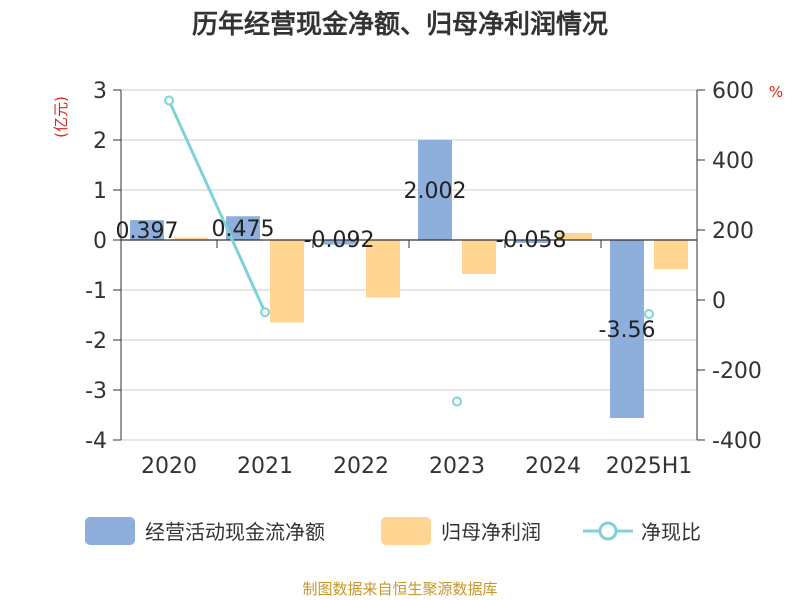  I want to click on left-tick-label: -3, so click(96, 391).